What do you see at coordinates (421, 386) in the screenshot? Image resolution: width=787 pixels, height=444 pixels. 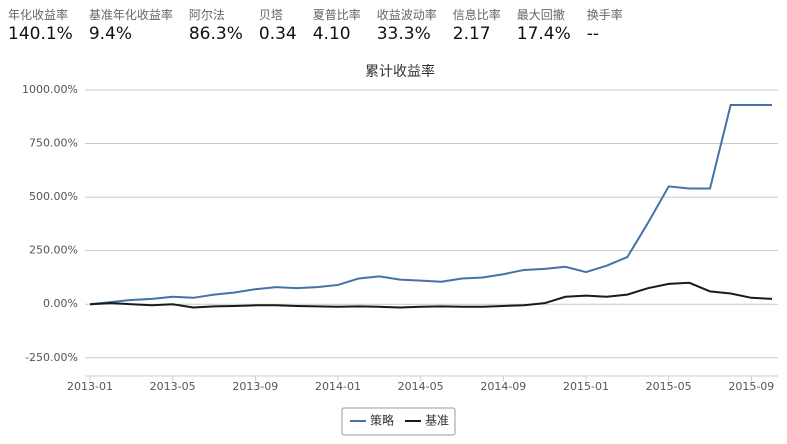 I see `x-tick-label: 2014-05` at bounding box center [421, 386].